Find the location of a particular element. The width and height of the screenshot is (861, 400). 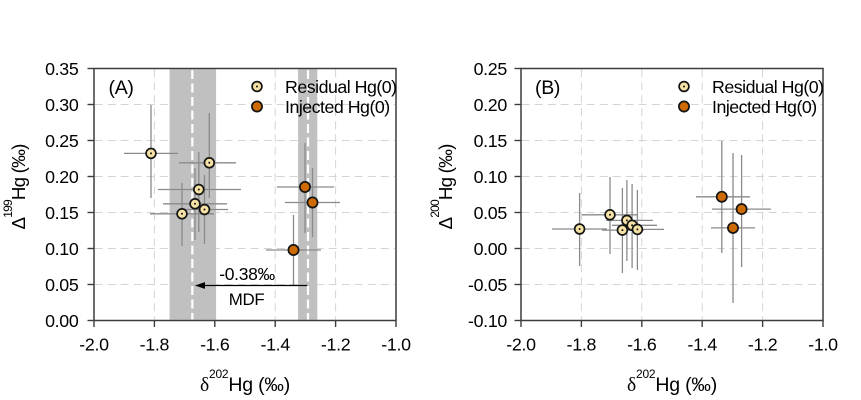

svg-text: 0.30 is located at coordinates (62, 105).